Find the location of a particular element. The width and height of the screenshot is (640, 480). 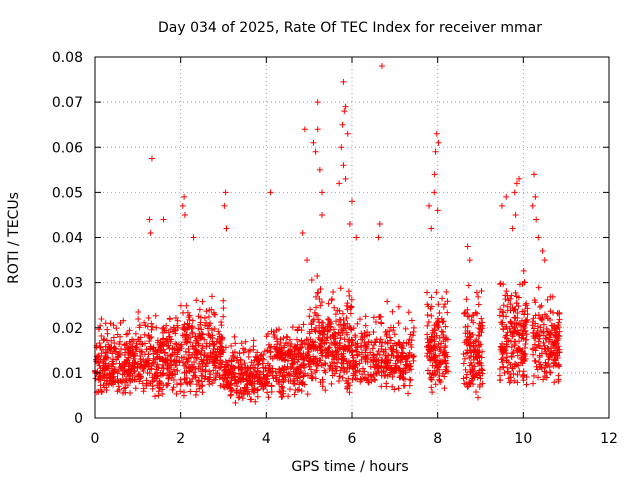

y-tick-label: 0.01 is located at coordinates (67, 374).